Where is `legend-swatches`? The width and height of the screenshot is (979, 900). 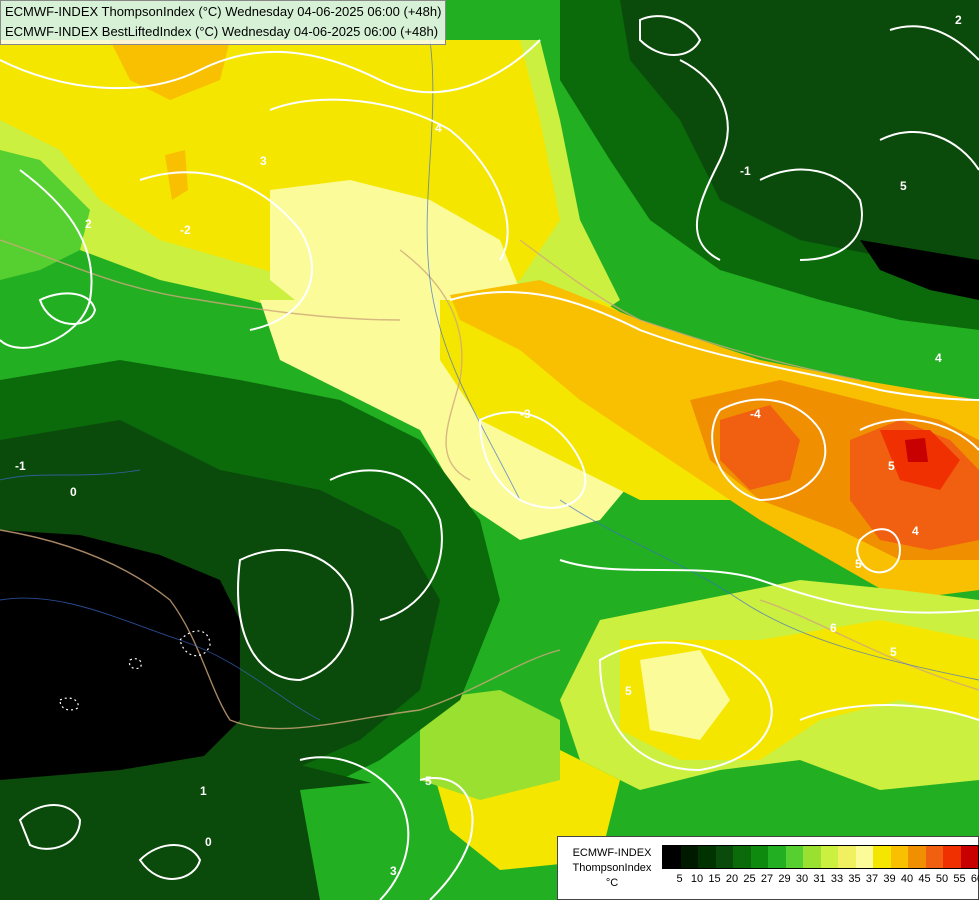 legend-swatches is located at coordinates (820, 857).